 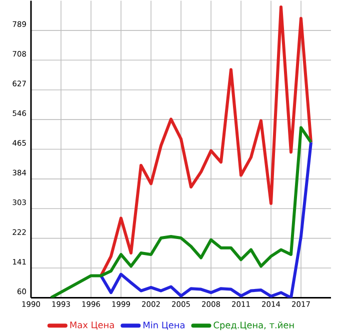 What do you see at coordinates (254, 326) in the screenshot?
I see `legend-label: Сред.Цена, т.йен` at bounding box center [254, 326].